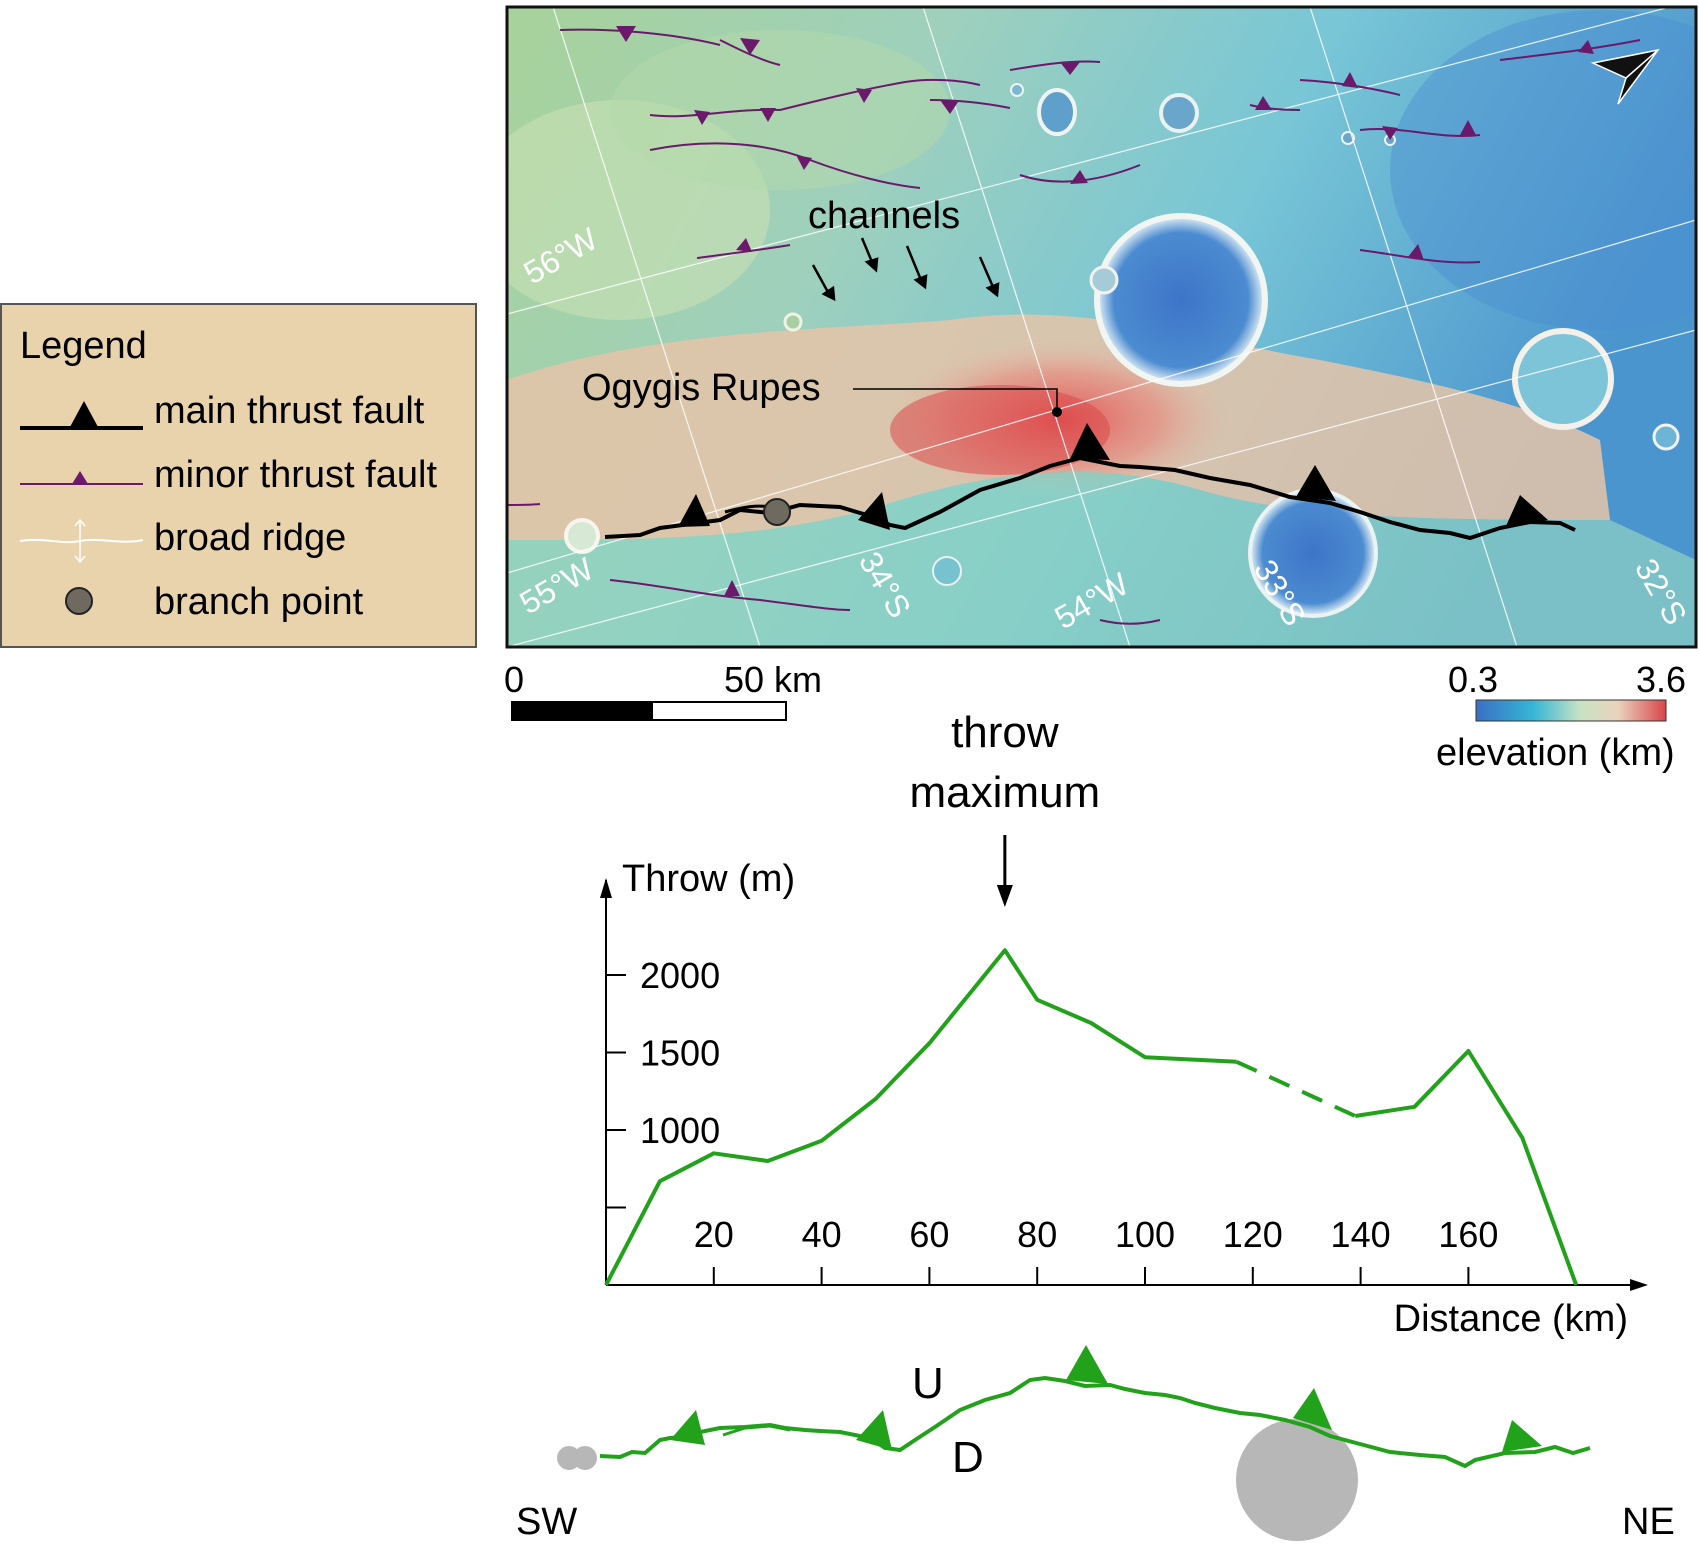 This screenshot has height=1555, width=1699. What do you see at coordinates (773, 679) in the screenshot?
I see `scale-bar-end-label: 50 km` at bounding box center [773, 679].